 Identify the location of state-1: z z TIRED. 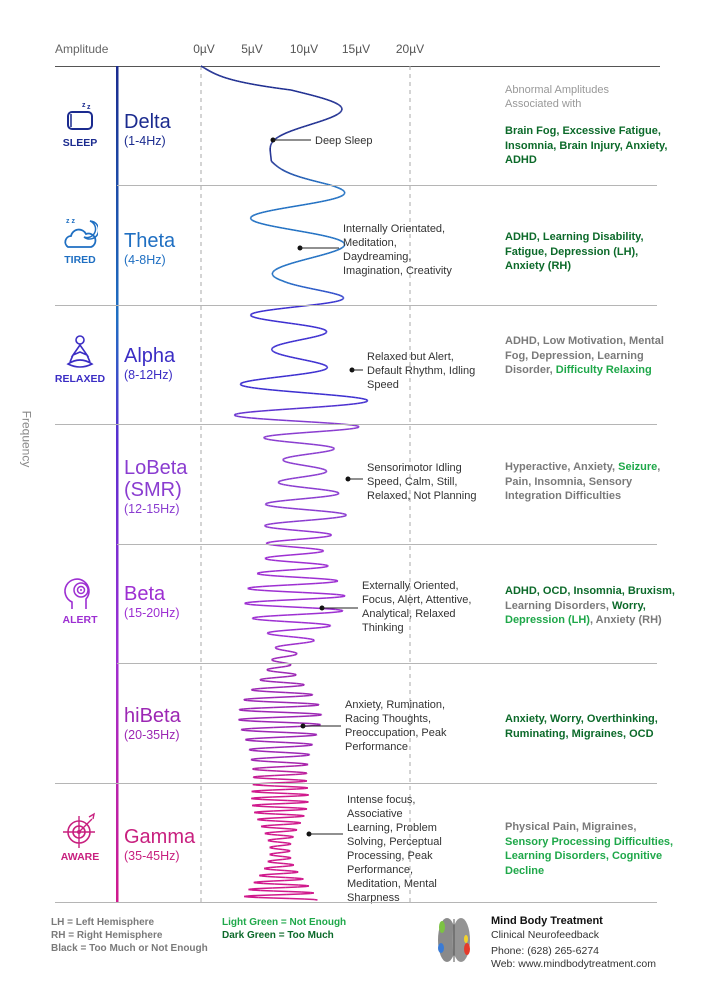
(80, 240).